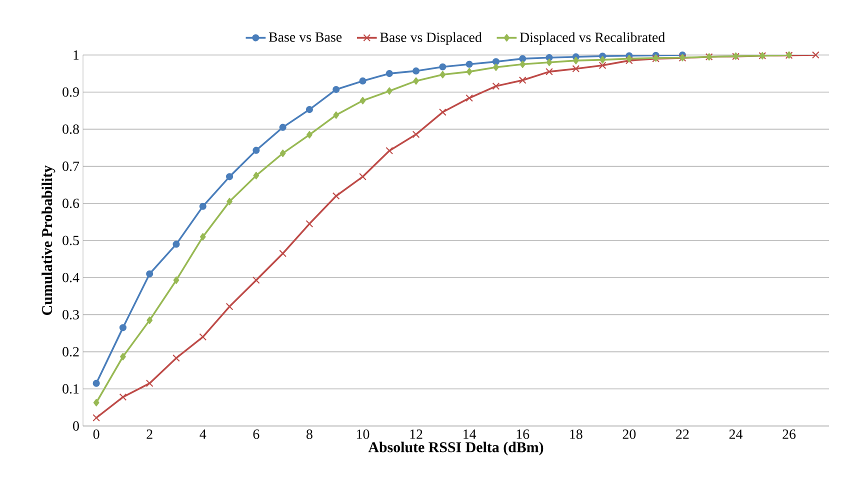 This screenshot has width=841, height=493. Describe the element at coordinates (592, 38) in the screenshot. I see `legend-label: Displaced vs Recalibrated` at that location.